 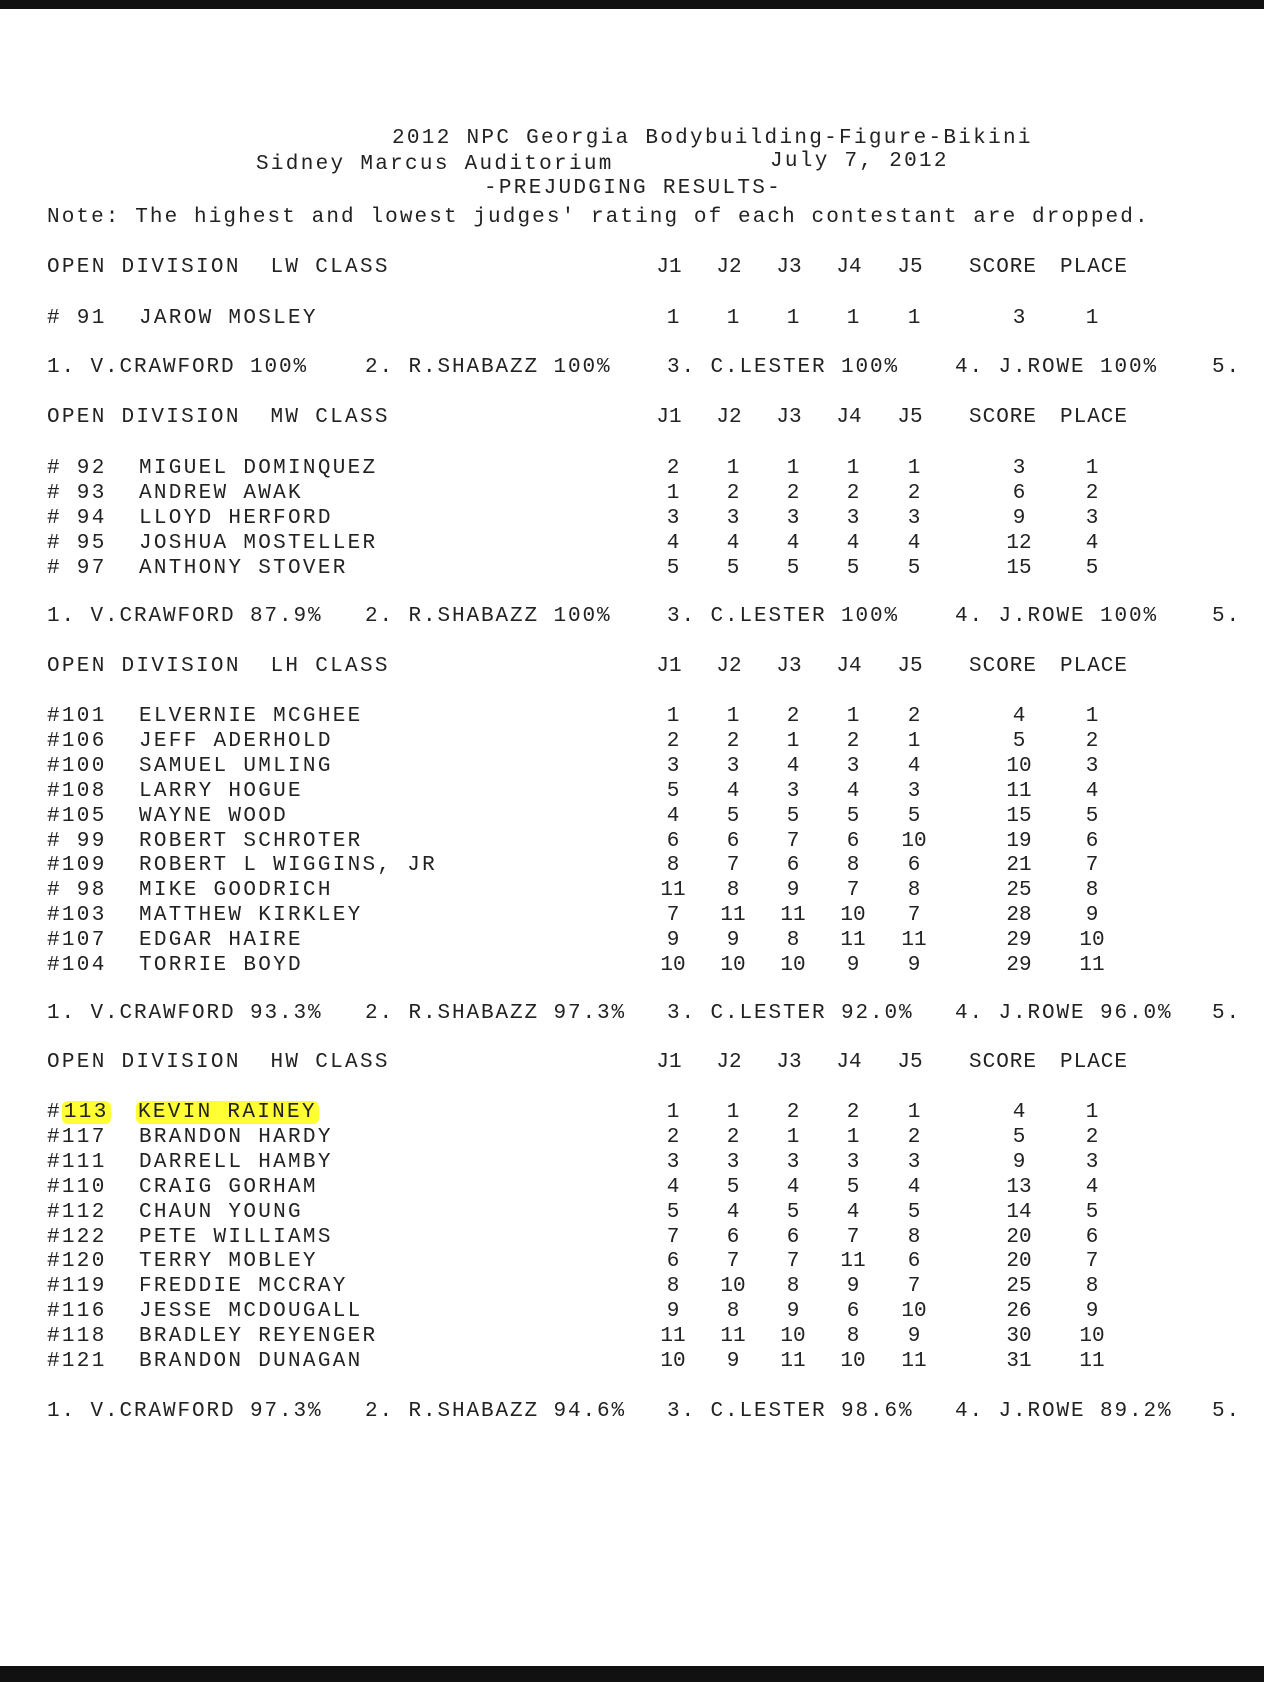 I want to click on score: 9, so click(x=1019, y=1162).